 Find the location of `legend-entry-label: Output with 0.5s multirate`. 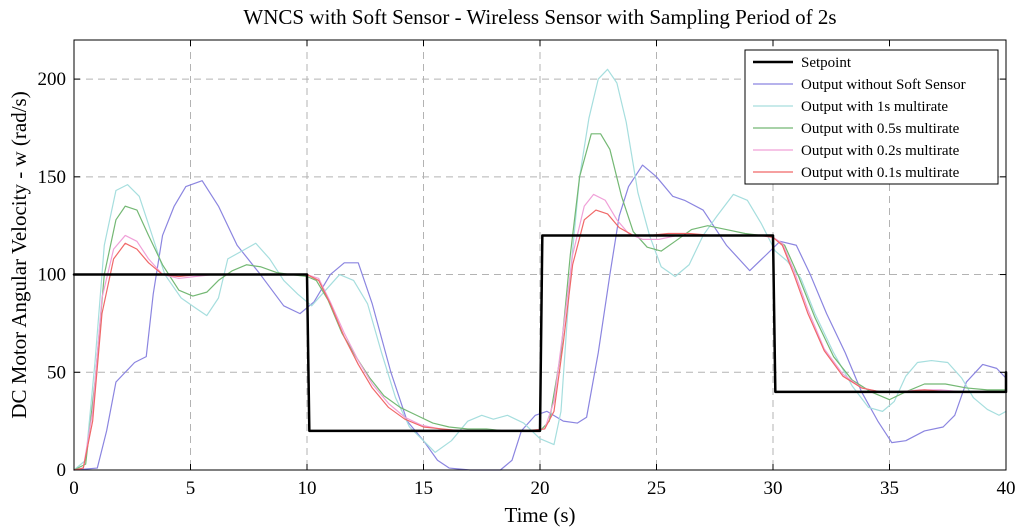

legend-entry-label: Output with 0.5s multirate is located at coordinates (880, 129).